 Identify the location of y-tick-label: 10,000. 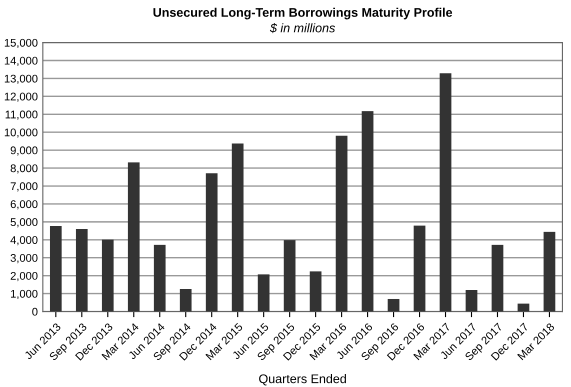
(21, 133).